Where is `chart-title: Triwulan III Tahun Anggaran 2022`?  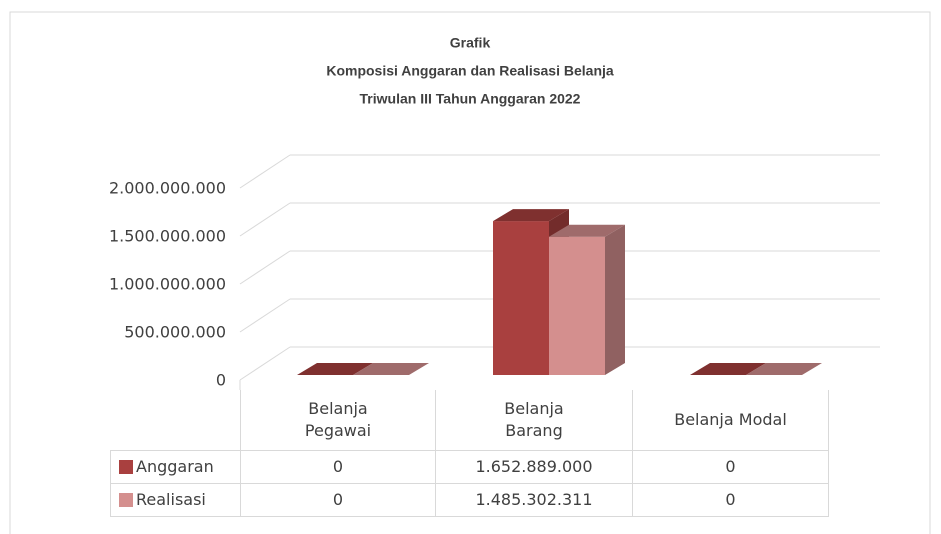 chart-title: Triwulan III Tahun Anggaran 2022 is located at coordinates (470, 99).